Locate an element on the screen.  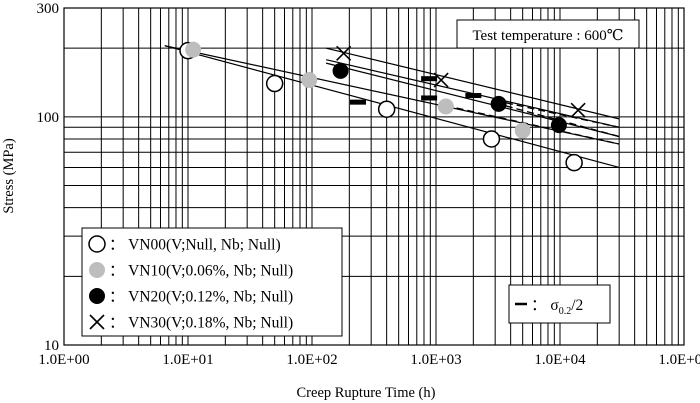
legend-entry: ： VN10(V;0.06%, Nb; Null) is located at coordinates (201, 271).